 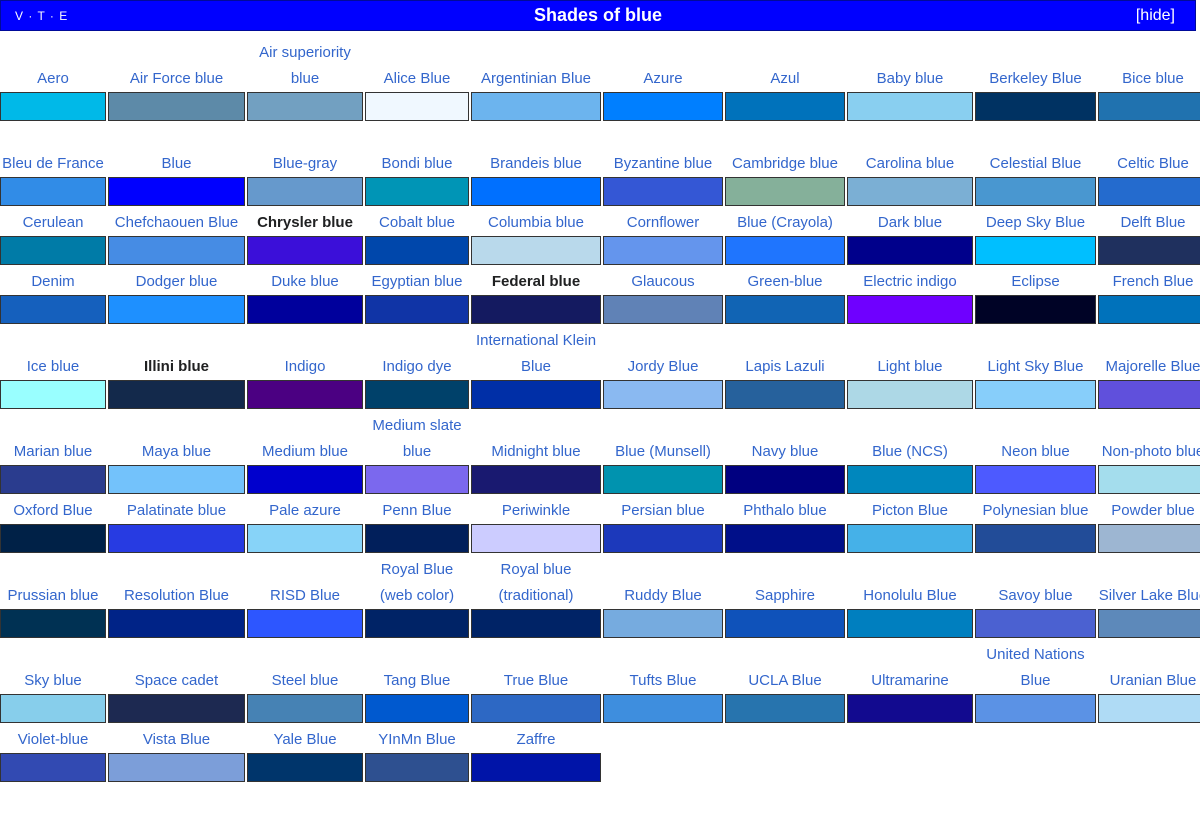 I want to click on color-name-link: Royal Blue (web color), so click(x=417, y=582).